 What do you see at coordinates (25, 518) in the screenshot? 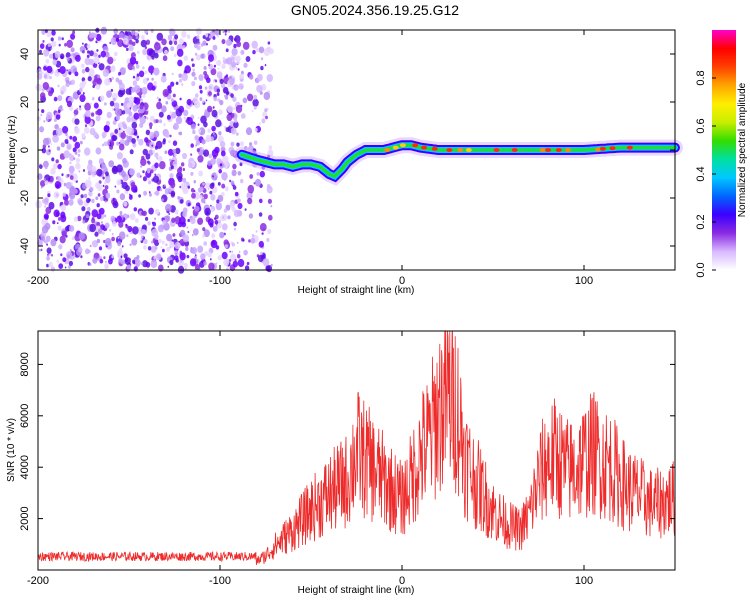
I see `snr-y-tick-label: 2000` at bounding box center [25, 518].